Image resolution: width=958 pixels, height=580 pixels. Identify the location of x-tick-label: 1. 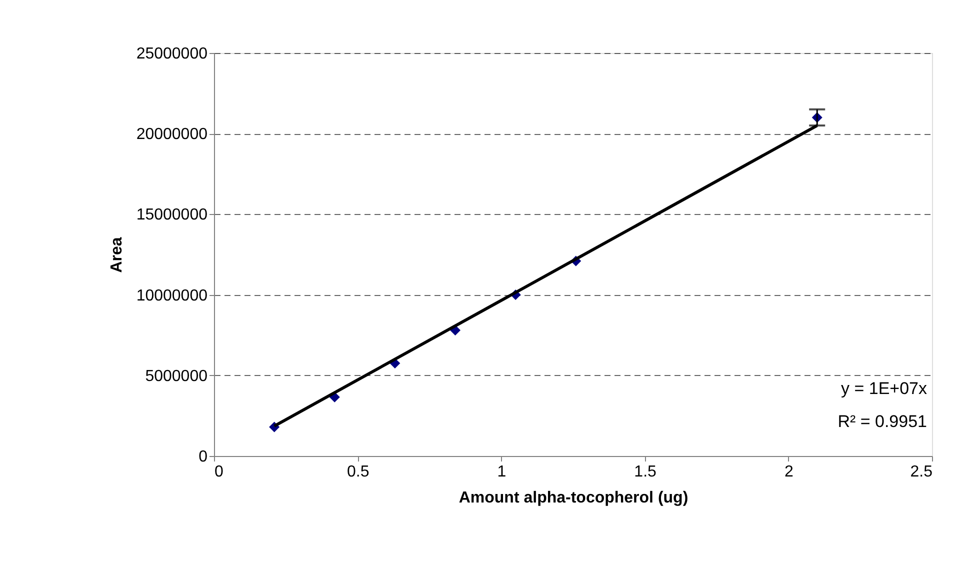
(501, 472).